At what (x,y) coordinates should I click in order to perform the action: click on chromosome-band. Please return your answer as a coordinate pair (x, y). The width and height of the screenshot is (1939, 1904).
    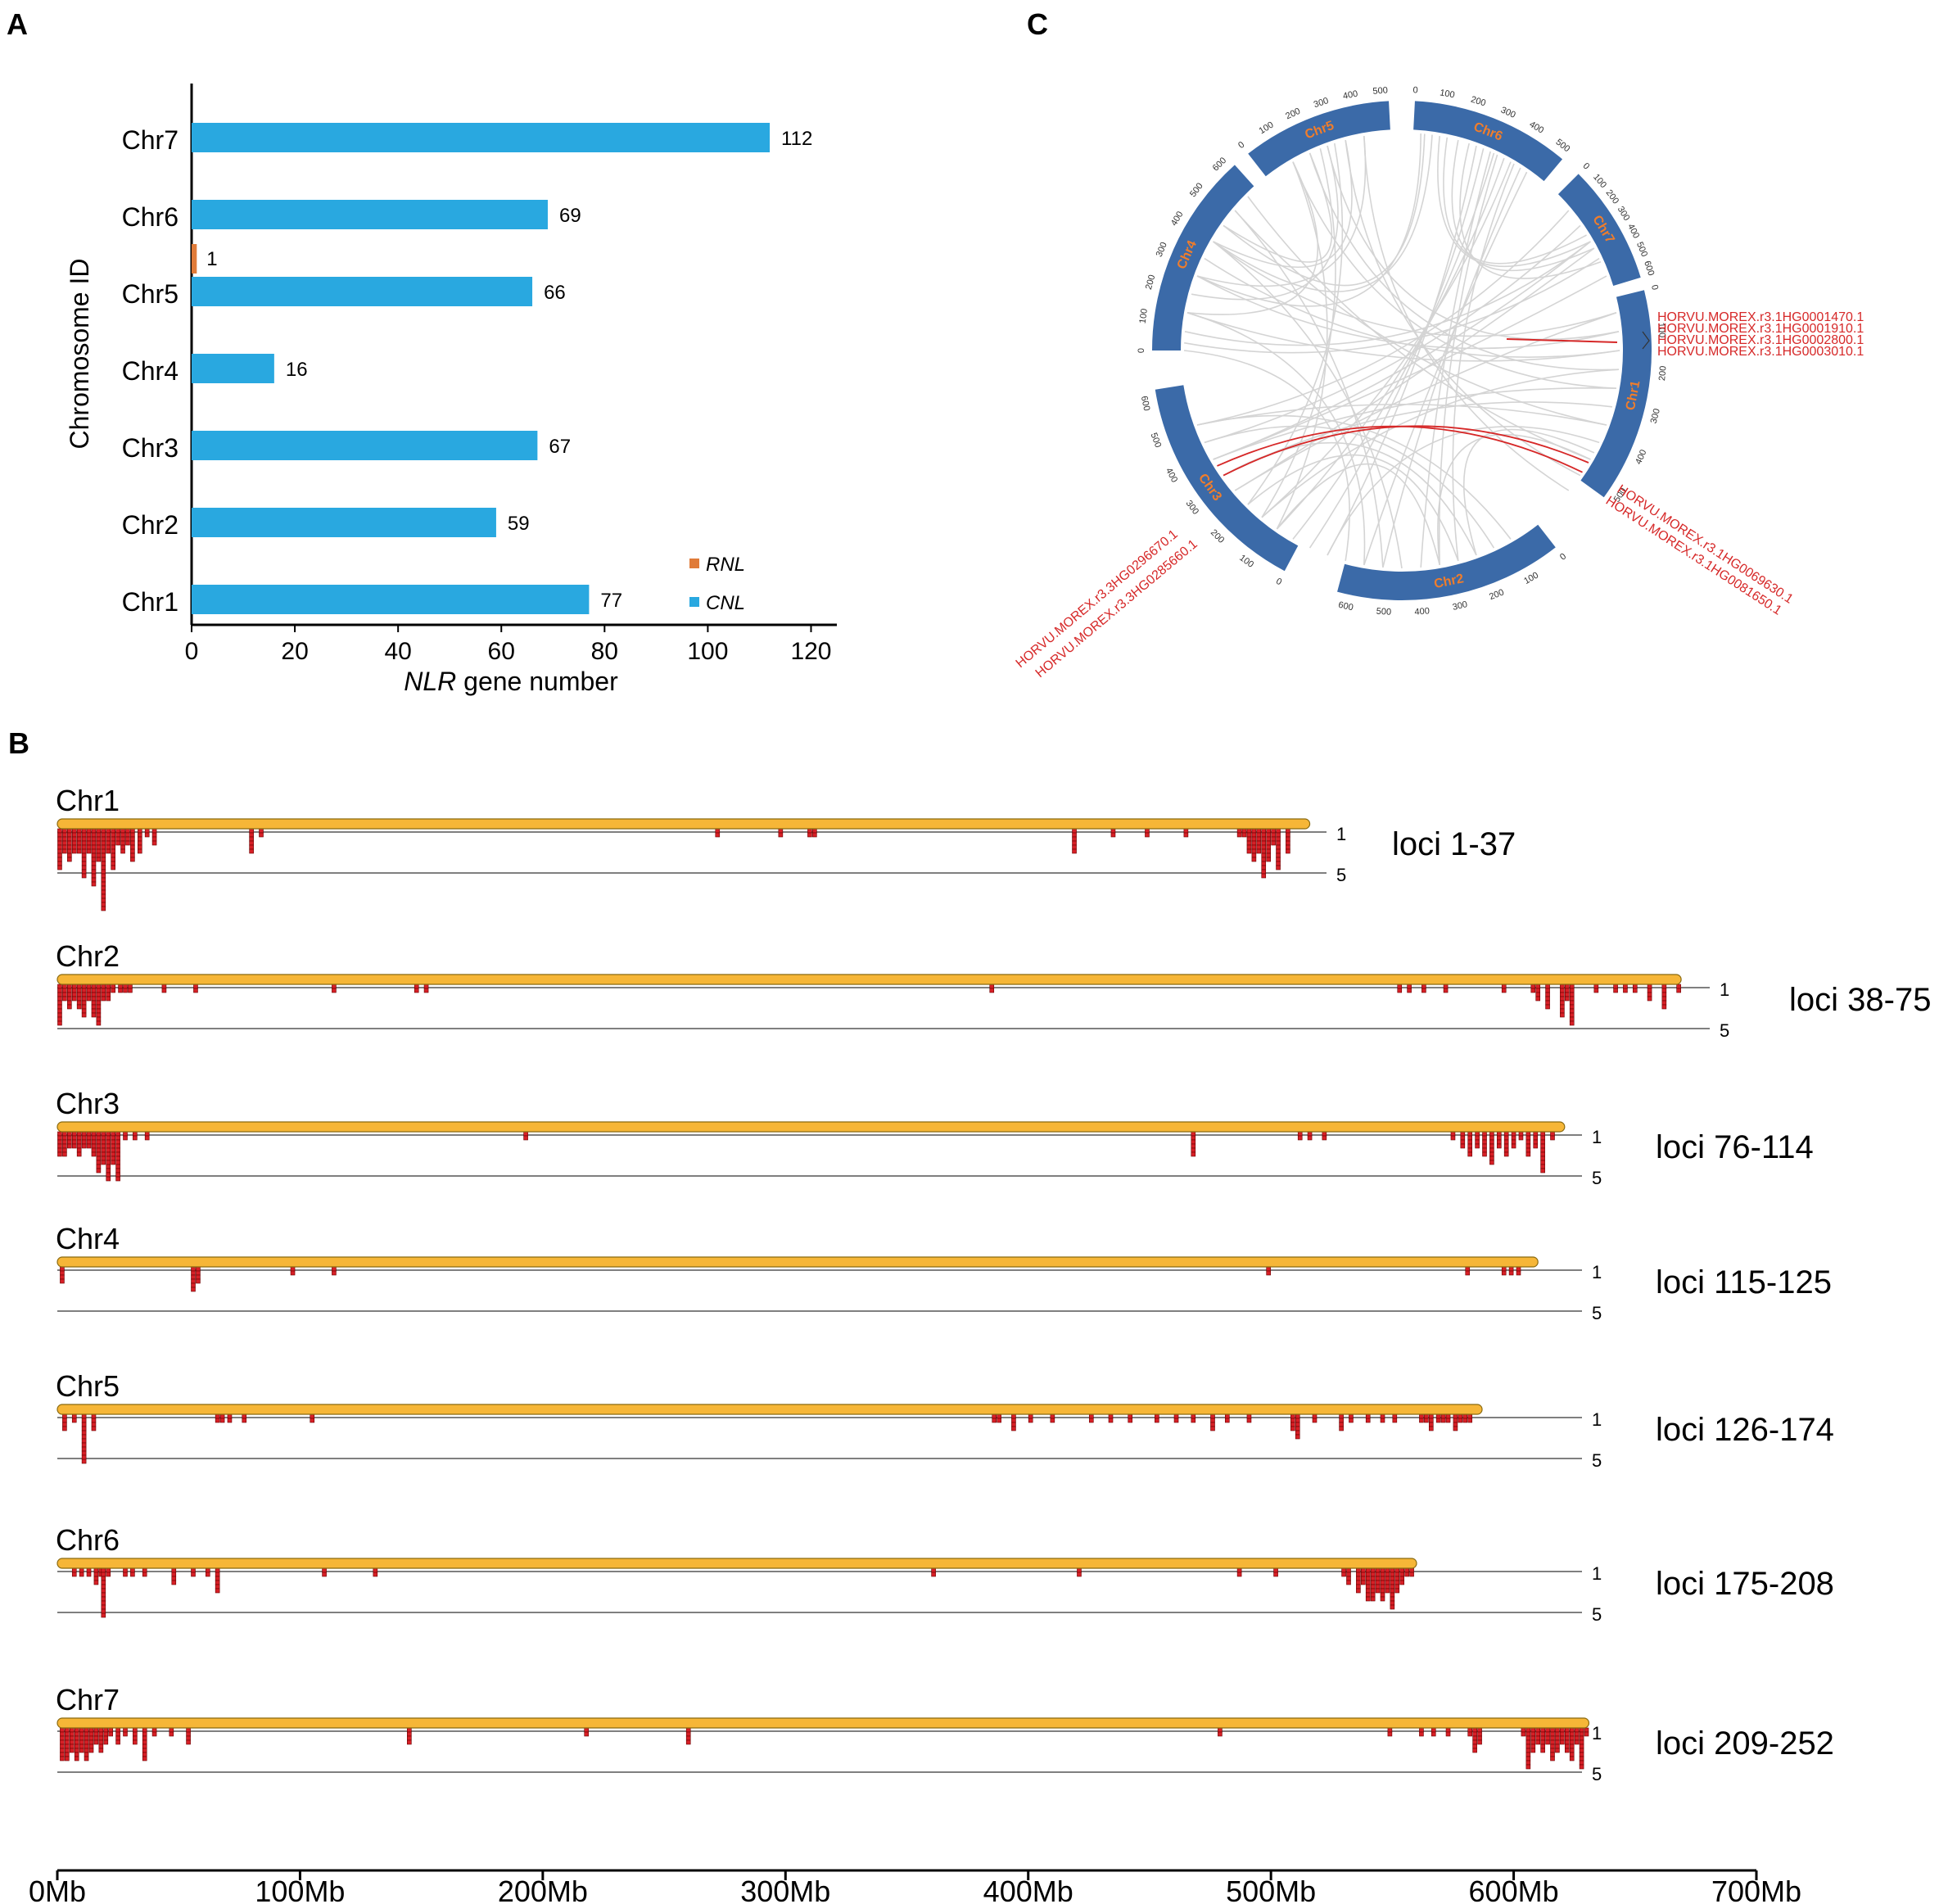
    Looking at the image, I should click on (1599, 231).